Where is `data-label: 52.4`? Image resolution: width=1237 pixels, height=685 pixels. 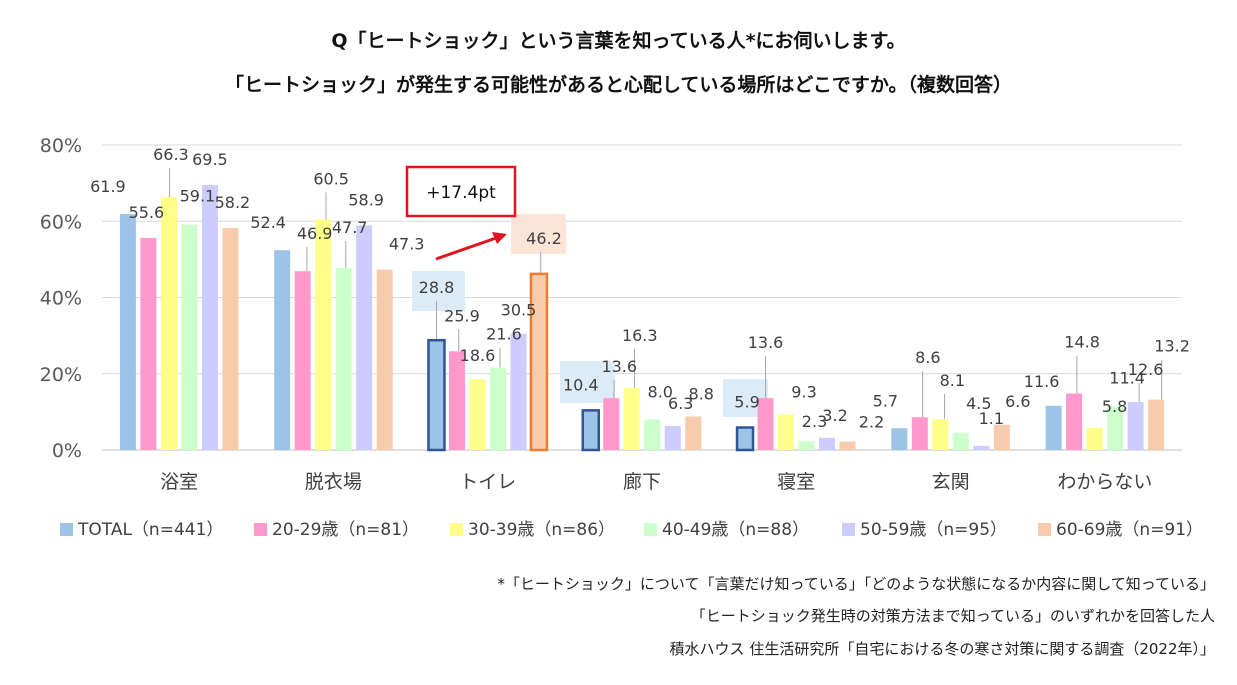
data-label: 52.4 is located at coordinates (268, 222).